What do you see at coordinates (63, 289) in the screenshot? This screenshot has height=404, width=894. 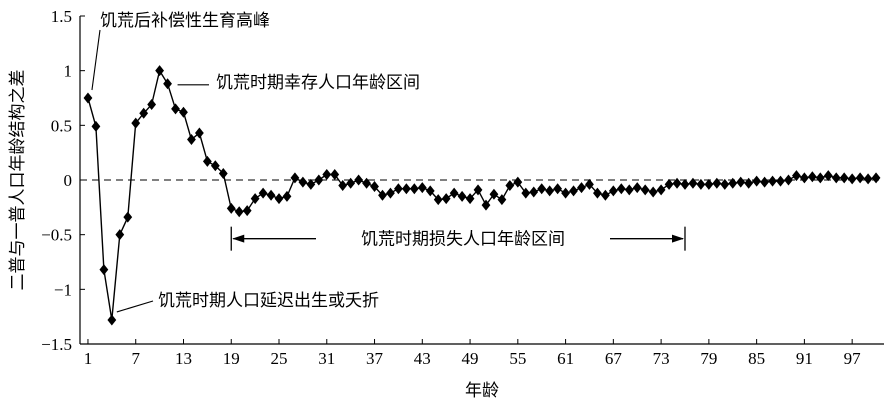 I see `y-tick-label: −1` at bounding box center [63, 289].